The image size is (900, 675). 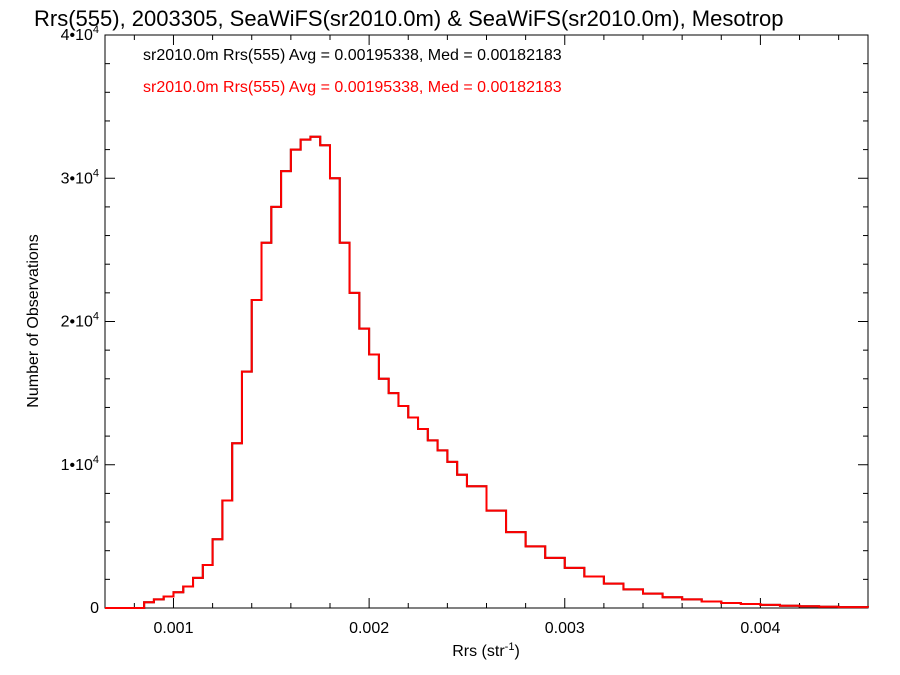 I want to click on x-tick-label: 0.002, so click(x=369, y=628).